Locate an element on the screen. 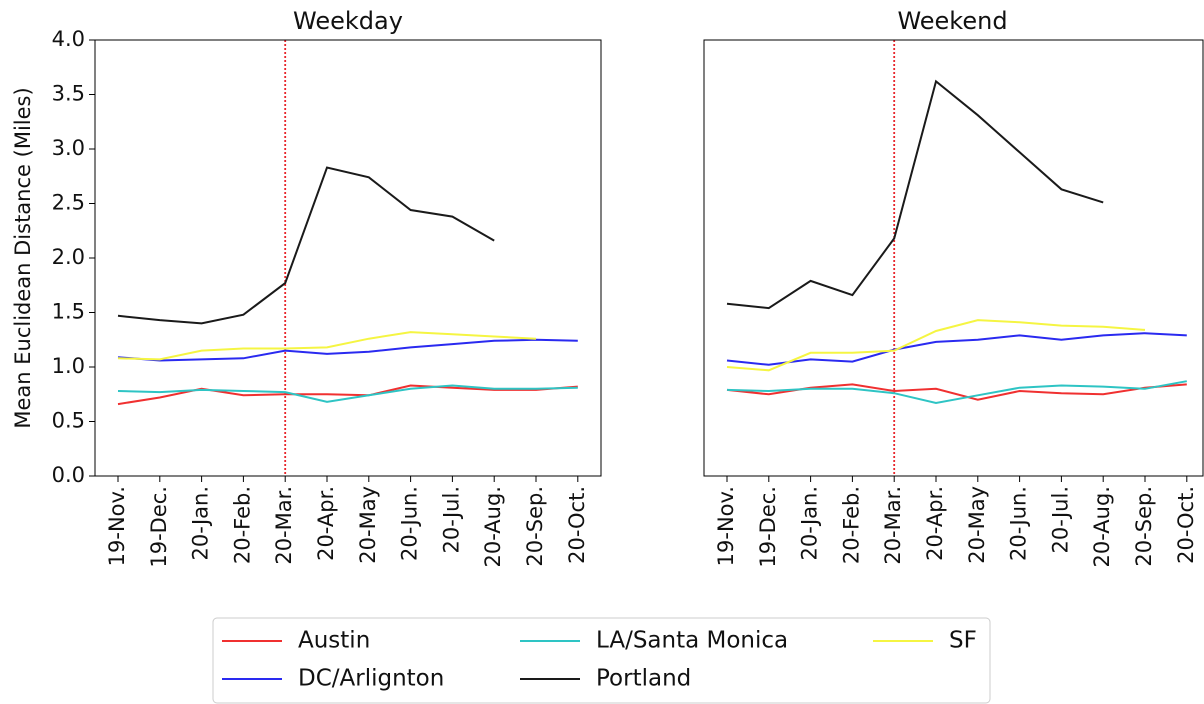  y-tick-label: 0.0 is located at coordinates (68, 475).